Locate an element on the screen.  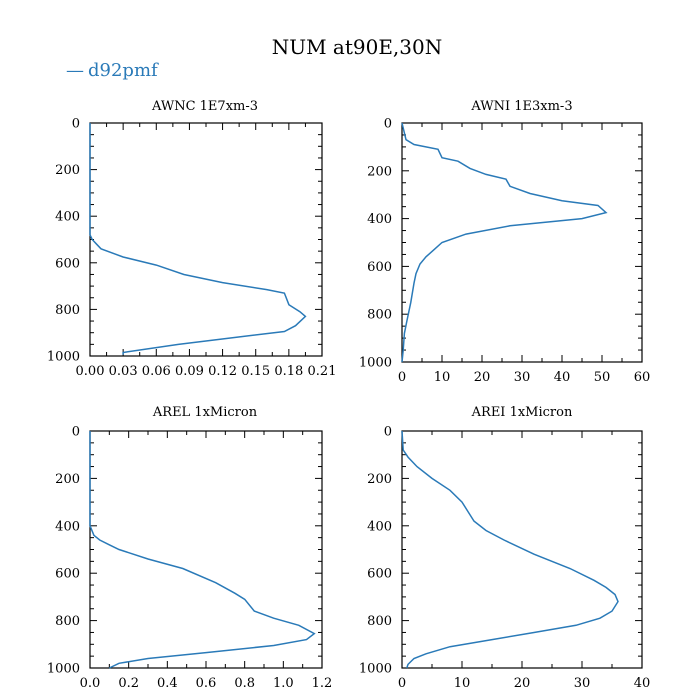
x-tick-label: 0.2 is located at coordinates (128, 683).